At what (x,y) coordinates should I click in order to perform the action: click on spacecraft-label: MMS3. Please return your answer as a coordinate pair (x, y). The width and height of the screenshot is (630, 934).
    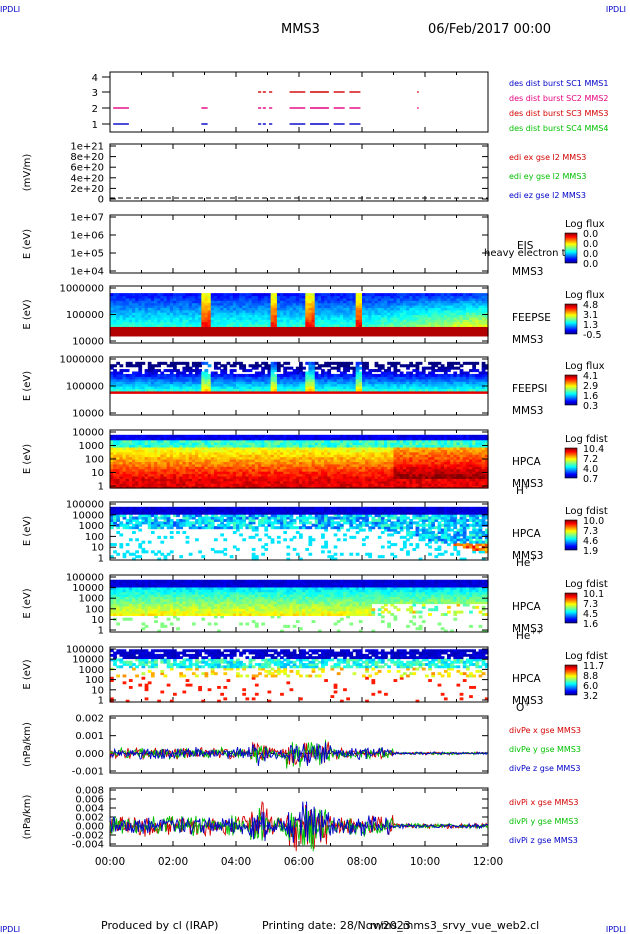
    Looking at the image, I should click on (527, 340).